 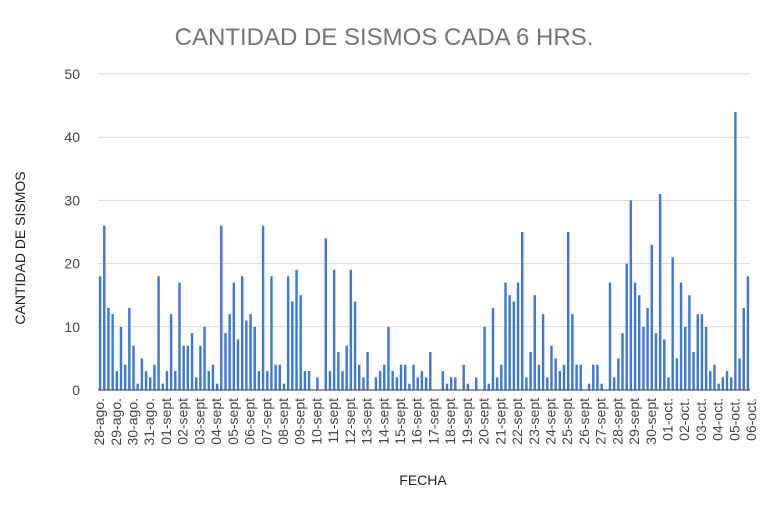 I want to click on x-tick-label: 17-sept, so click(x=433, y=421).